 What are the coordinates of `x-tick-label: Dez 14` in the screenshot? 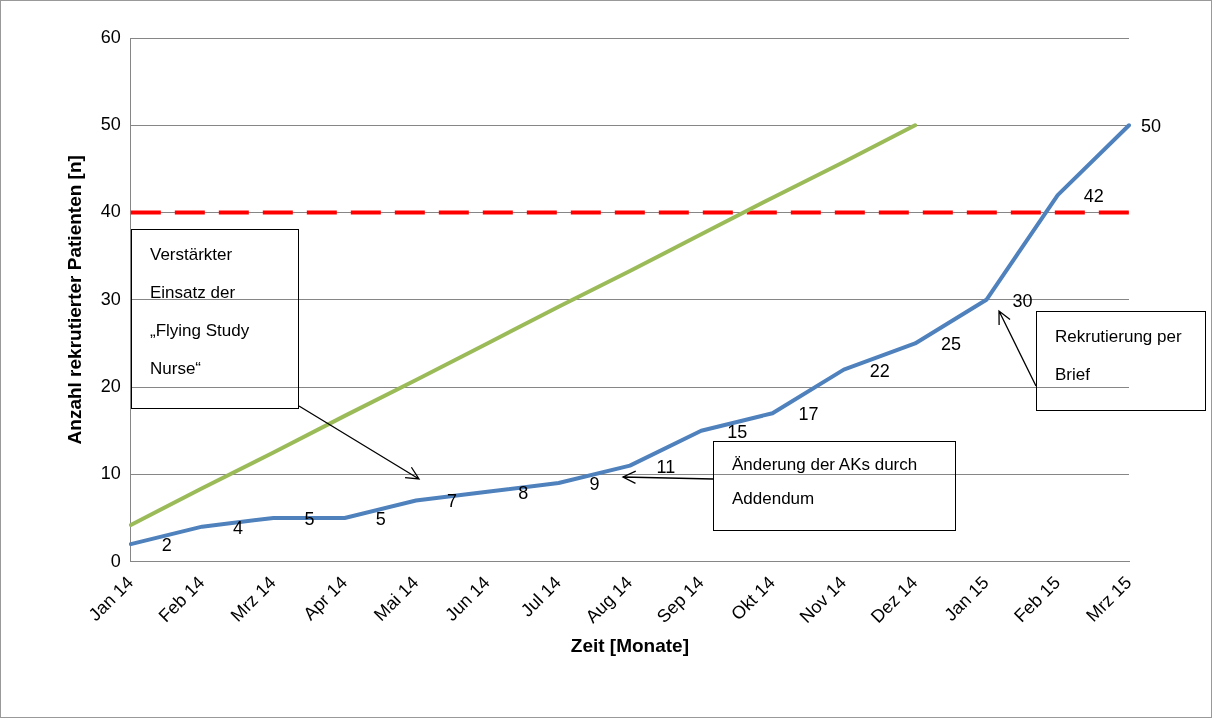 It's located at (894, 599).